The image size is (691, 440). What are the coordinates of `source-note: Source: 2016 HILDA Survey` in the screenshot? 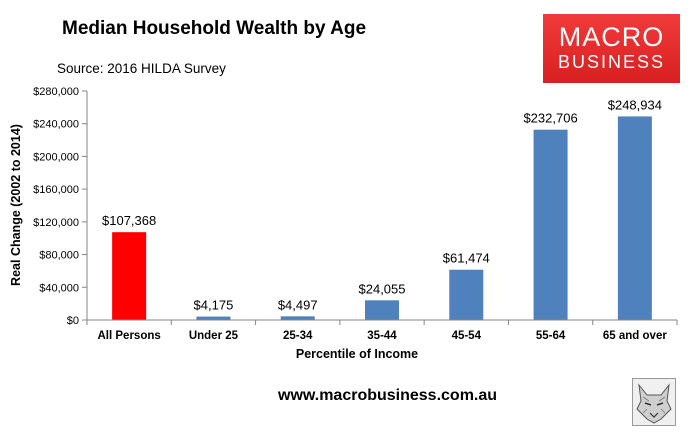 It's located at (141, 68).